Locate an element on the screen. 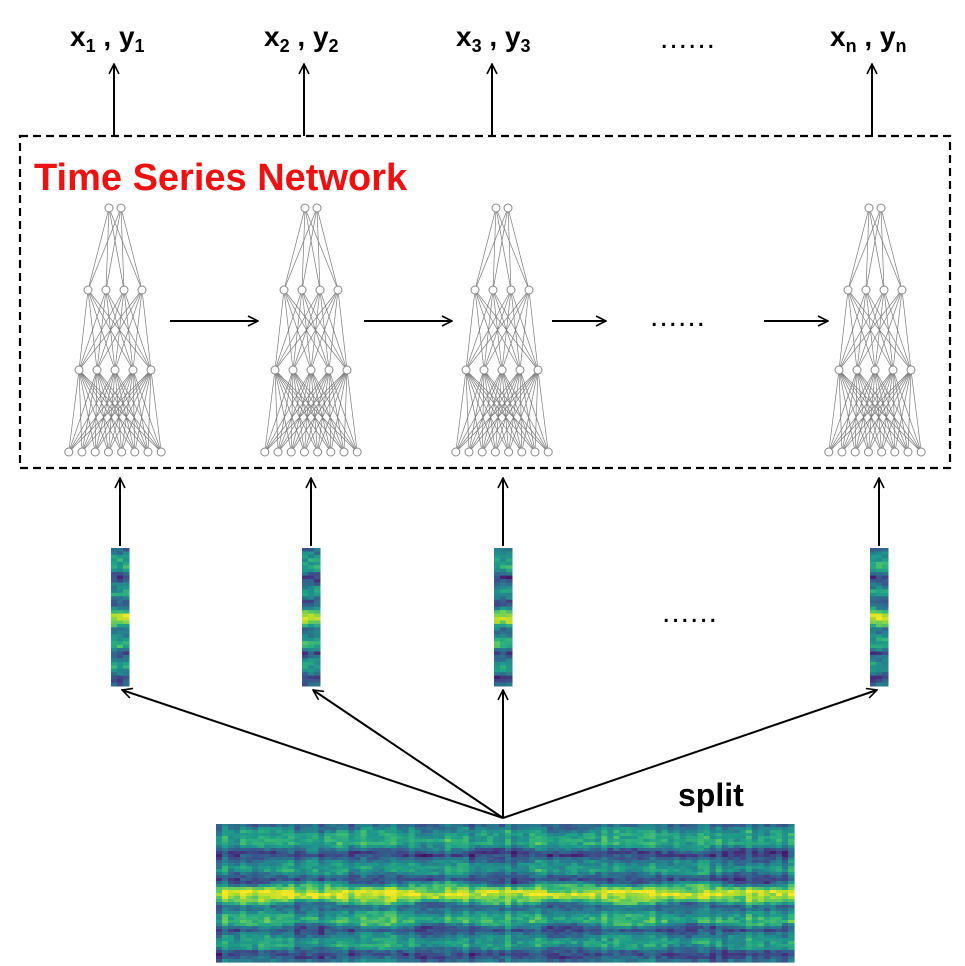  split-label: split is located at coordinates (711, 795).